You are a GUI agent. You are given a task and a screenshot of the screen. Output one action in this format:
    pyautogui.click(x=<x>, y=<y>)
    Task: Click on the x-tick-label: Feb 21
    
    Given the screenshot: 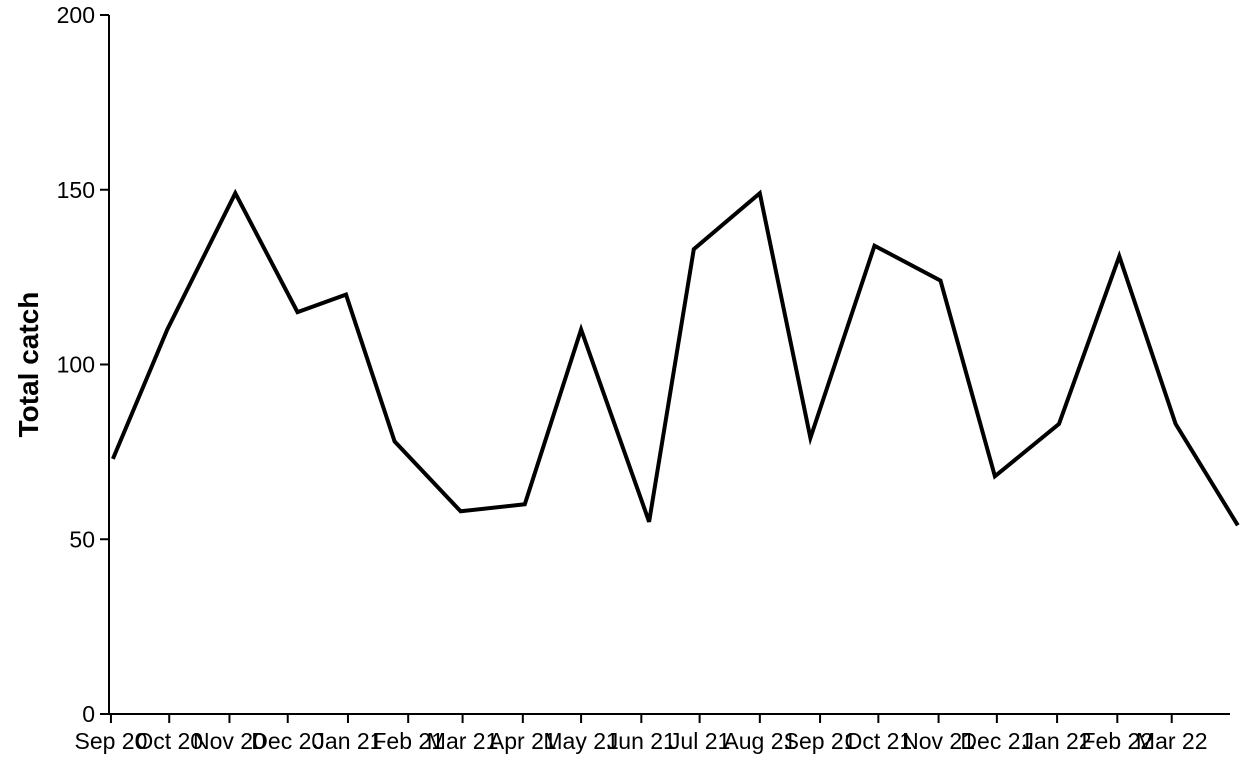 What is the action you would take?
    pyautogui.click(x=408, y=741)
    